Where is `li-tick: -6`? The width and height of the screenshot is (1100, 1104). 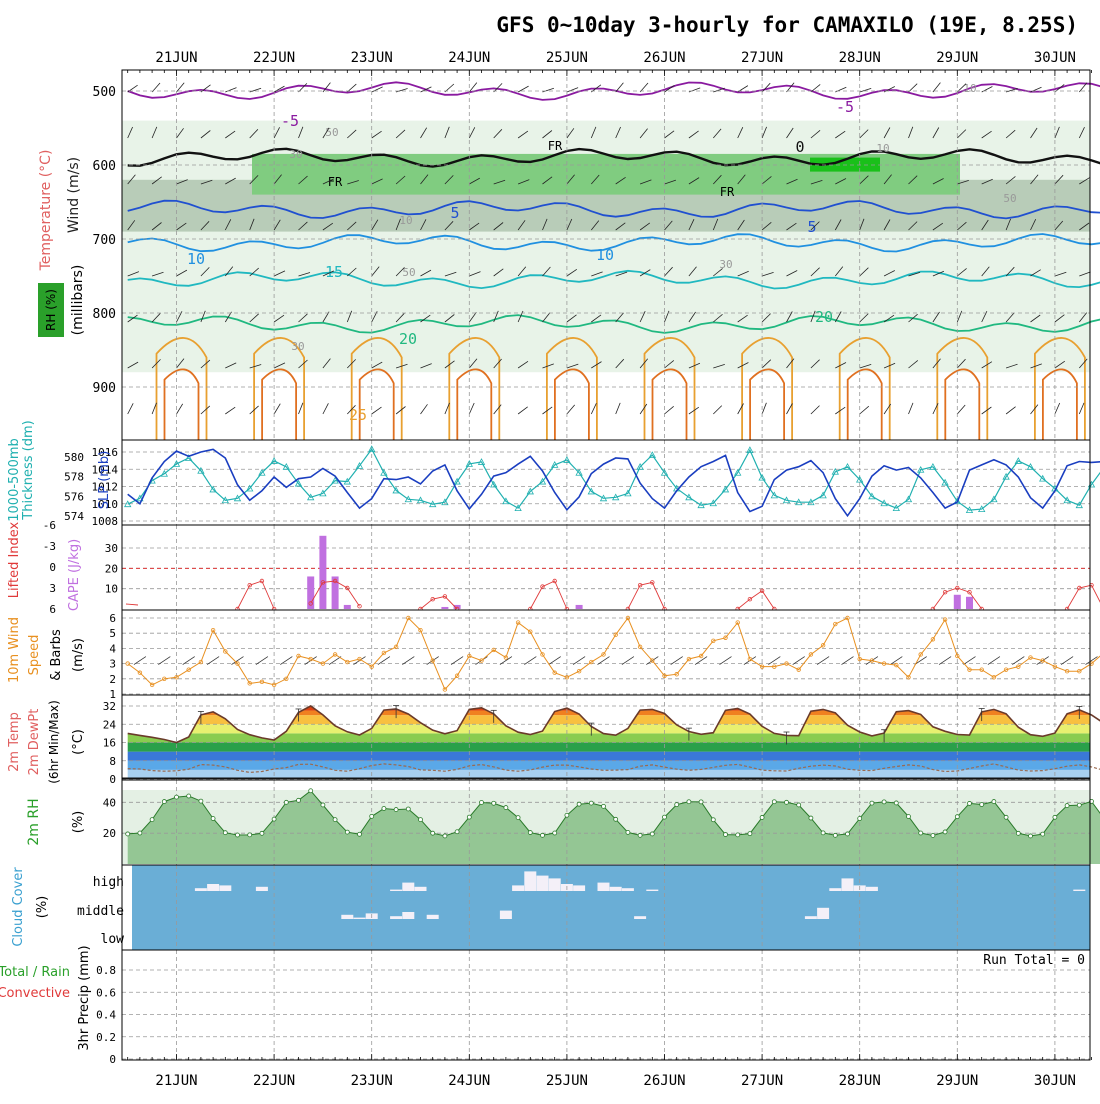 li-tick: -6 is located at coordinates (49, 525).